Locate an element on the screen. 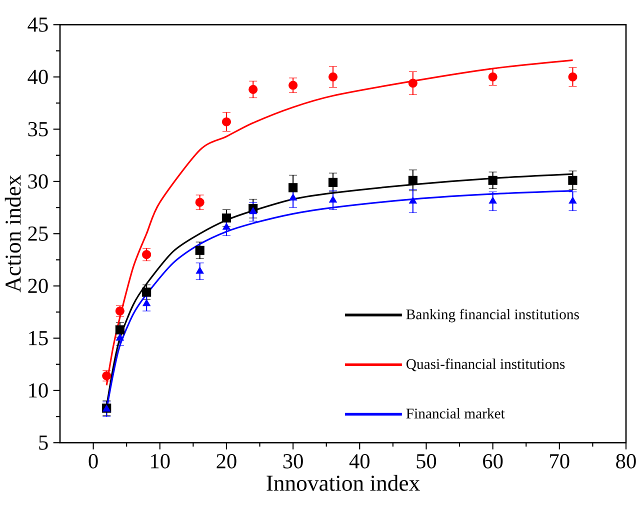 The height and width of the screenshot is (518, 639). x-tick-label: 10 is located at coordinates (160, 461).